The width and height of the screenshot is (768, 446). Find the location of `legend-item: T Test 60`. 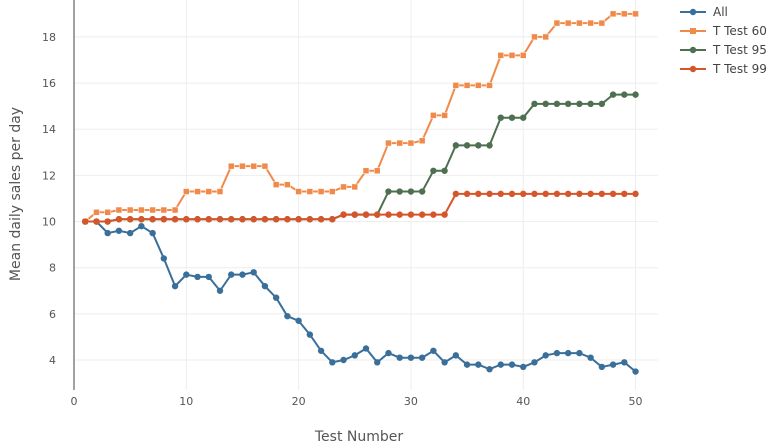

legend-item: T Test 60 is located at coordinates (723, 31).